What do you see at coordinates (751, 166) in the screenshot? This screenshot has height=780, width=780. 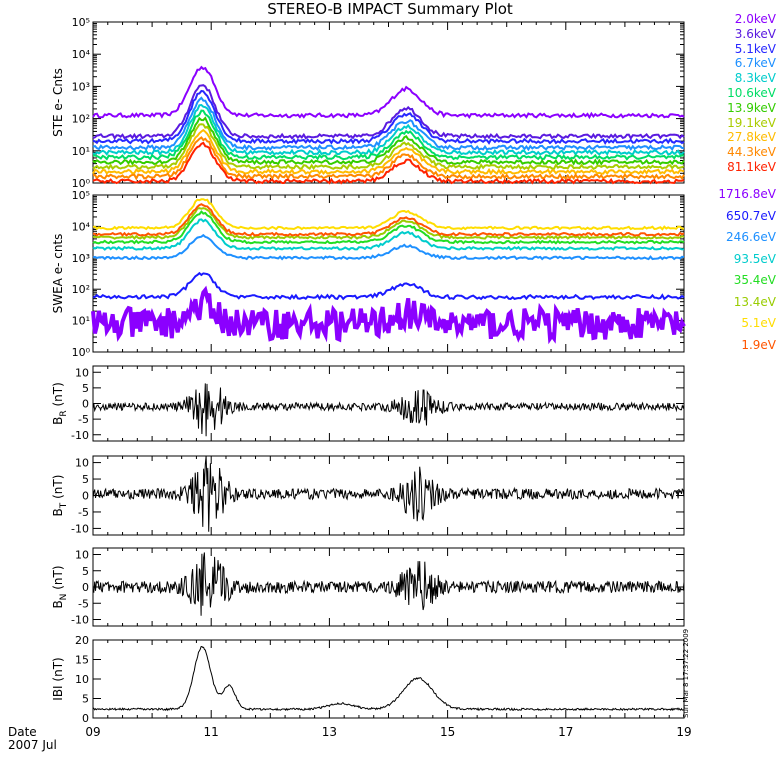 I see `legend-entry: 81.1keV` at bounding box center [751, 166].